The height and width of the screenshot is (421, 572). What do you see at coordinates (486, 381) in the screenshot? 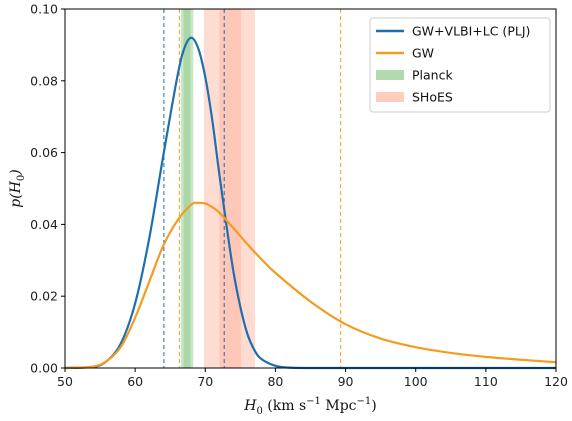
I see `x-tick-label: 110` at bounding box center [486, 381].